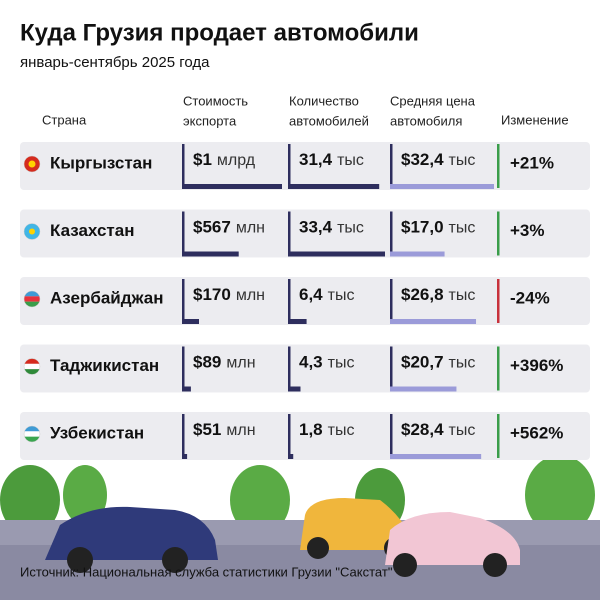 The width and height of the screenshot is (600, 600). What do you see at coordinates (316, 159) in the screenshot?
I see `amount: 31,4` at bounding box center [316, 159].